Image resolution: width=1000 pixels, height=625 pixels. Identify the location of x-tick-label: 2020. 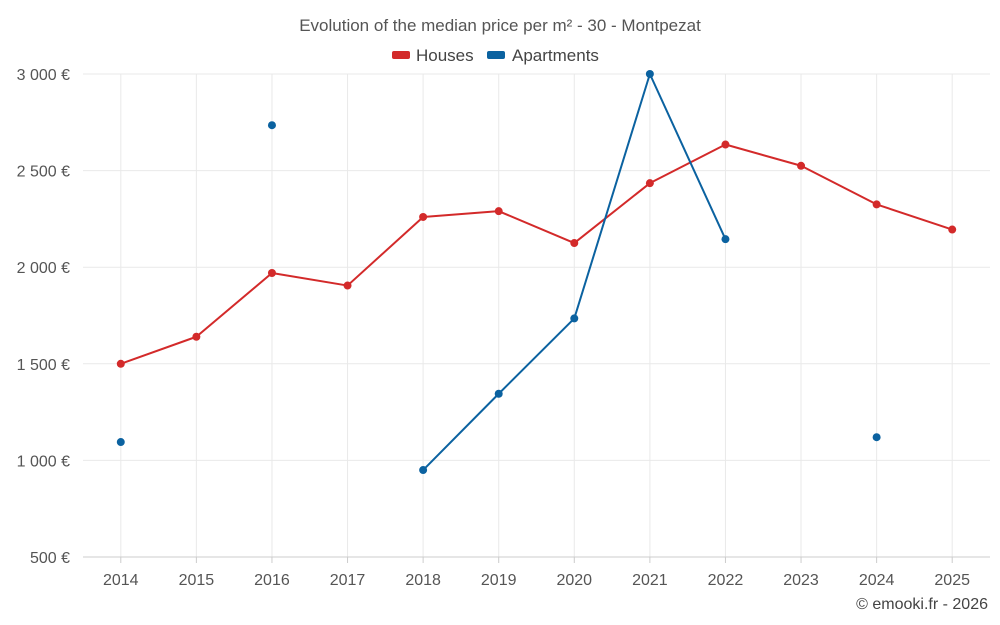
(574, 580).